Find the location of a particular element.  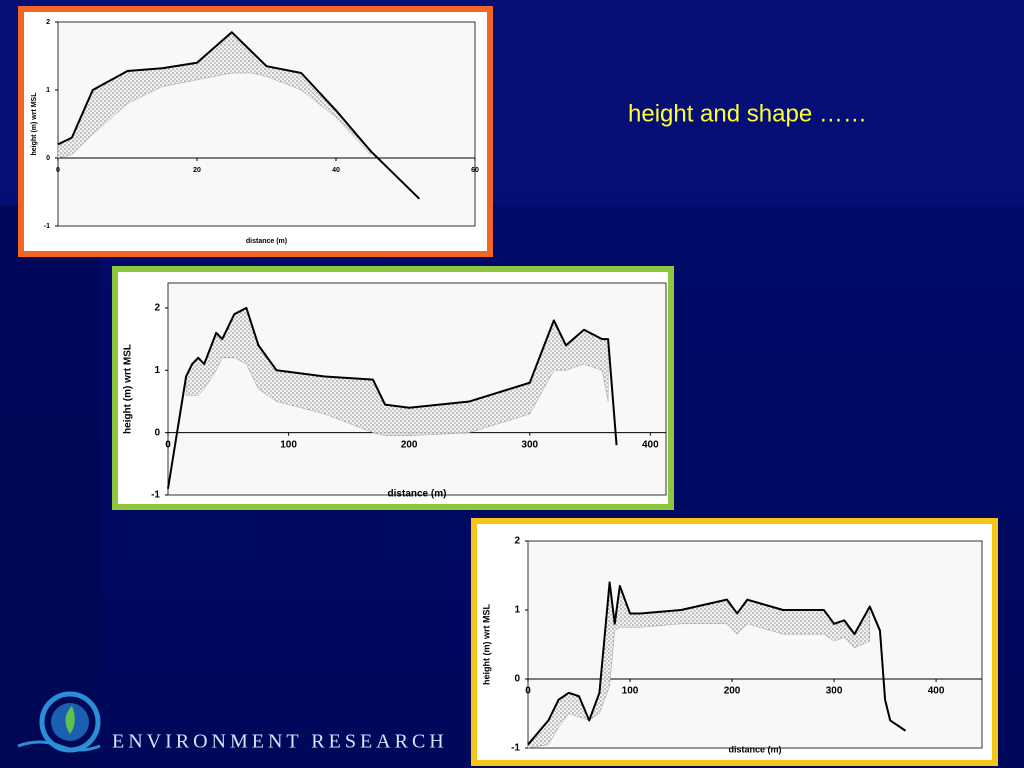

left-band is located at coordinates (50, 486).